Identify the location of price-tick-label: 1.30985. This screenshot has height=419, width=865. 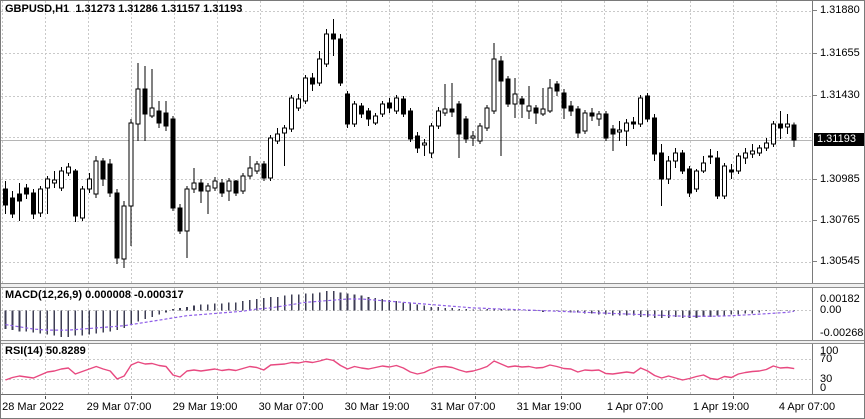
(840, 178).